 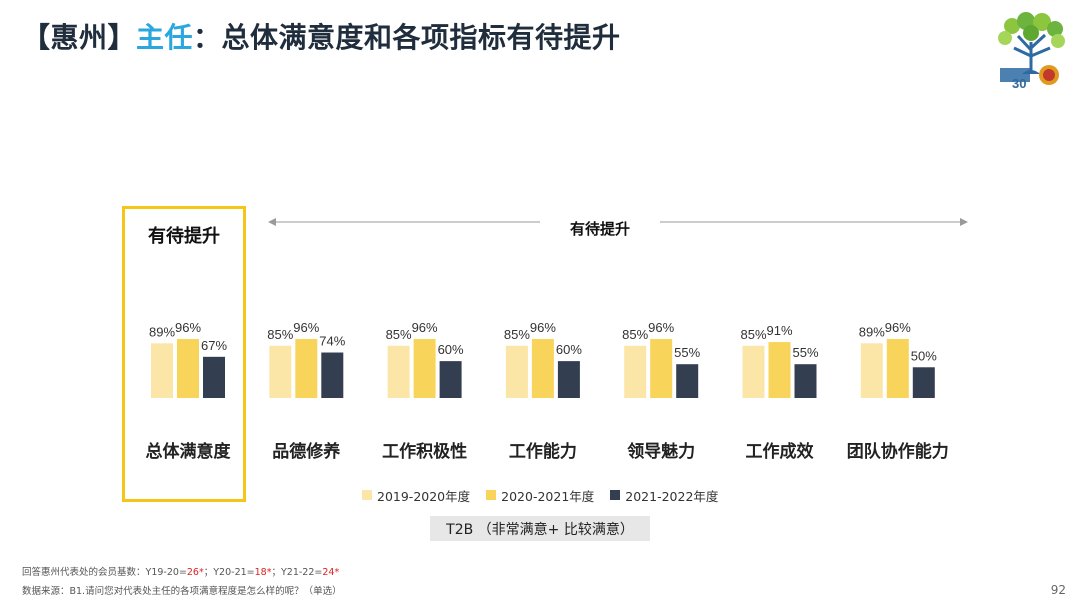 What do you see at coordinates (272, 222) in the screenshot?
I see `arrow-left-head` at bounding box center [272, 222].